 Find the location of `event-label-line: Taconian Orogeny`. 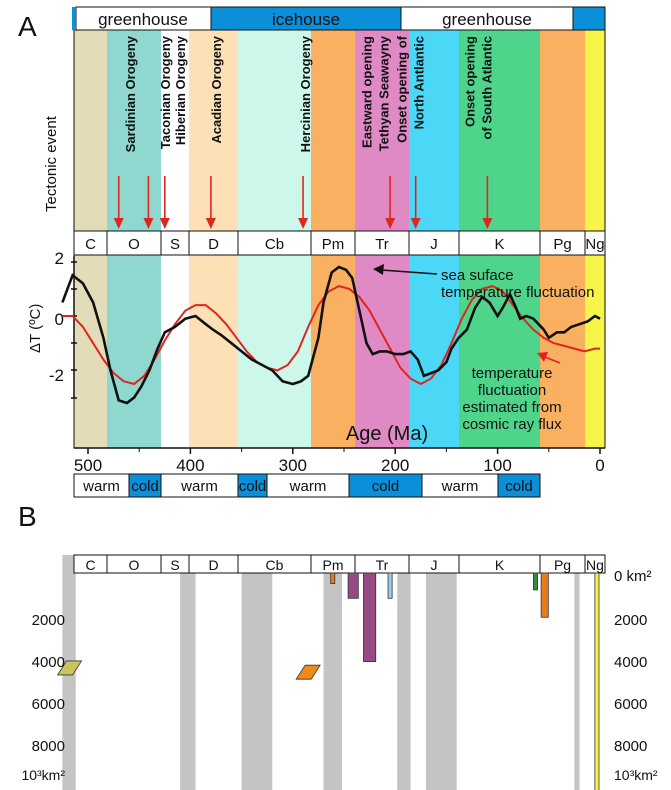

event-label-line: Taconian Orogeny is located at coordinates (165, 92).